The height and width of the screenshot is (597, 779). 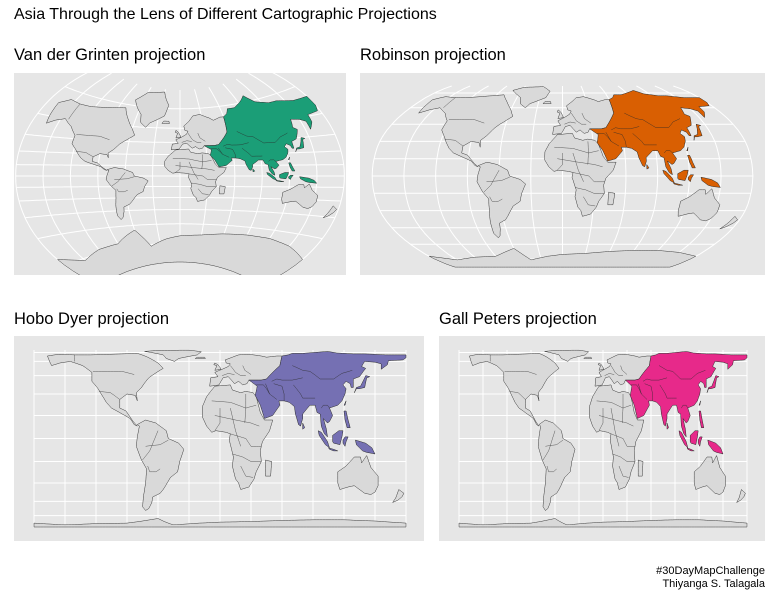 I want to click on asia-asia-mainland, so click(x=260, y=135).